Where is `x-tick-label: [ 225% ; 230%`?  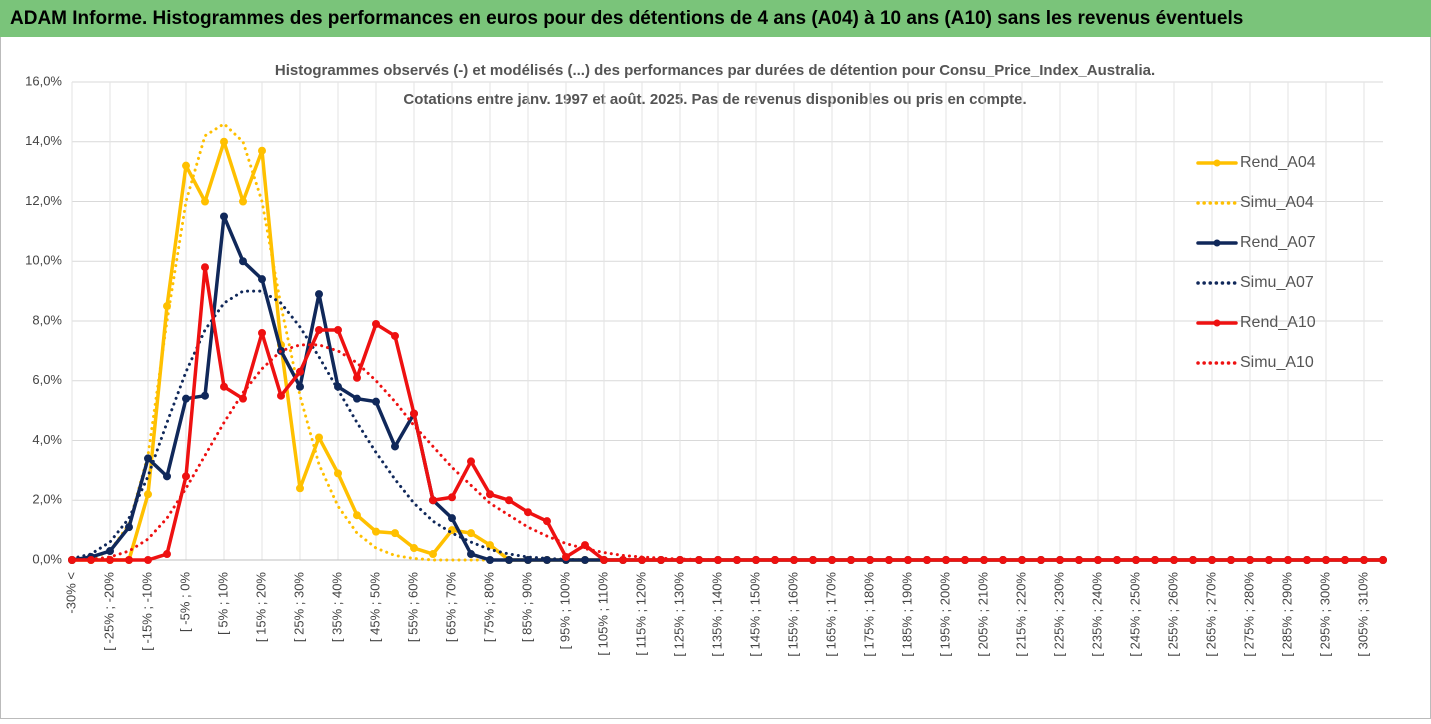 x-tick-label: [ 225% ; 230% is located at coordinates (1058, 614).